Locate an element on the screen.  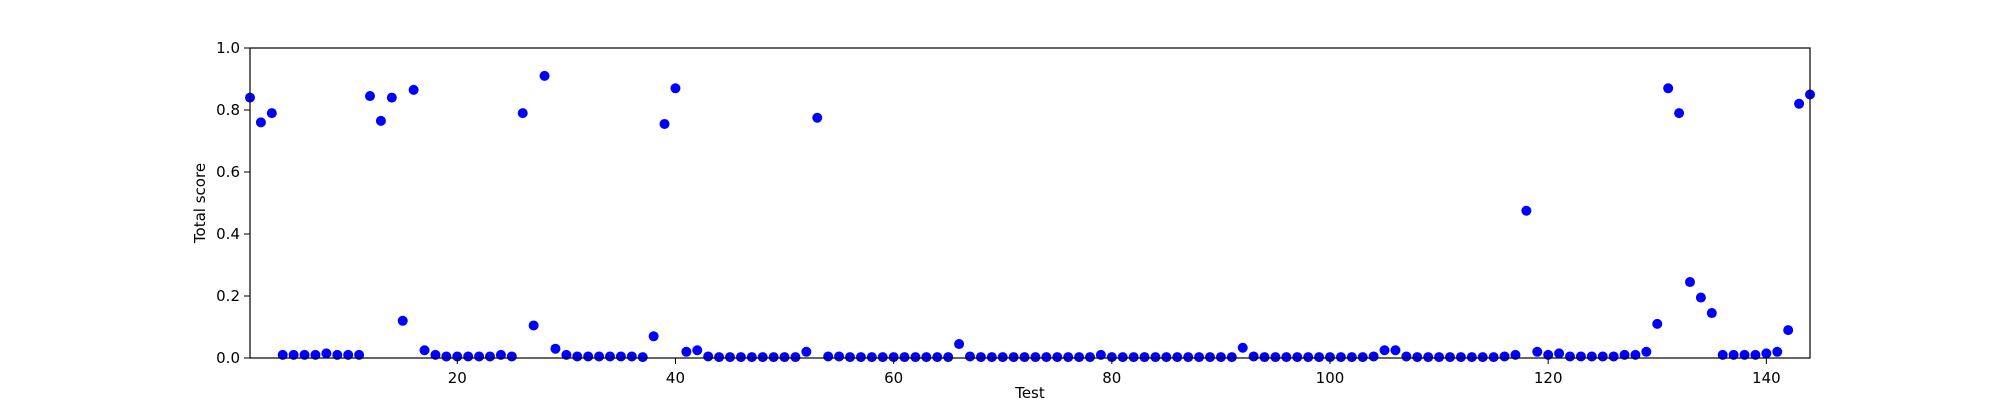
x-tick-label: 100 is located at coordinates (1330, 378).